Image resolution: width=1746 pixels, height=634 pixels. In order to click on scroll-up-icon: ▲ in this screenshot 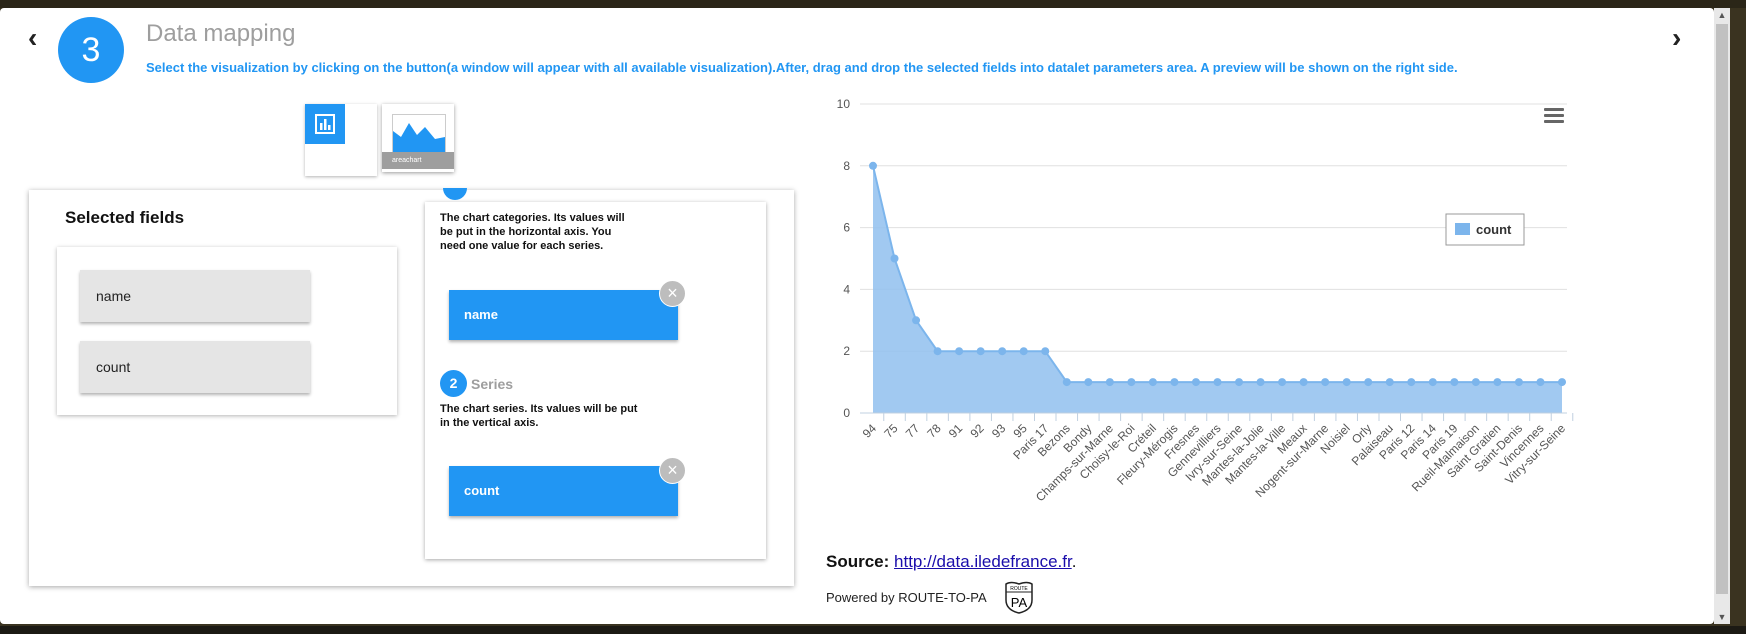, I will do `click(1722, 15)`.